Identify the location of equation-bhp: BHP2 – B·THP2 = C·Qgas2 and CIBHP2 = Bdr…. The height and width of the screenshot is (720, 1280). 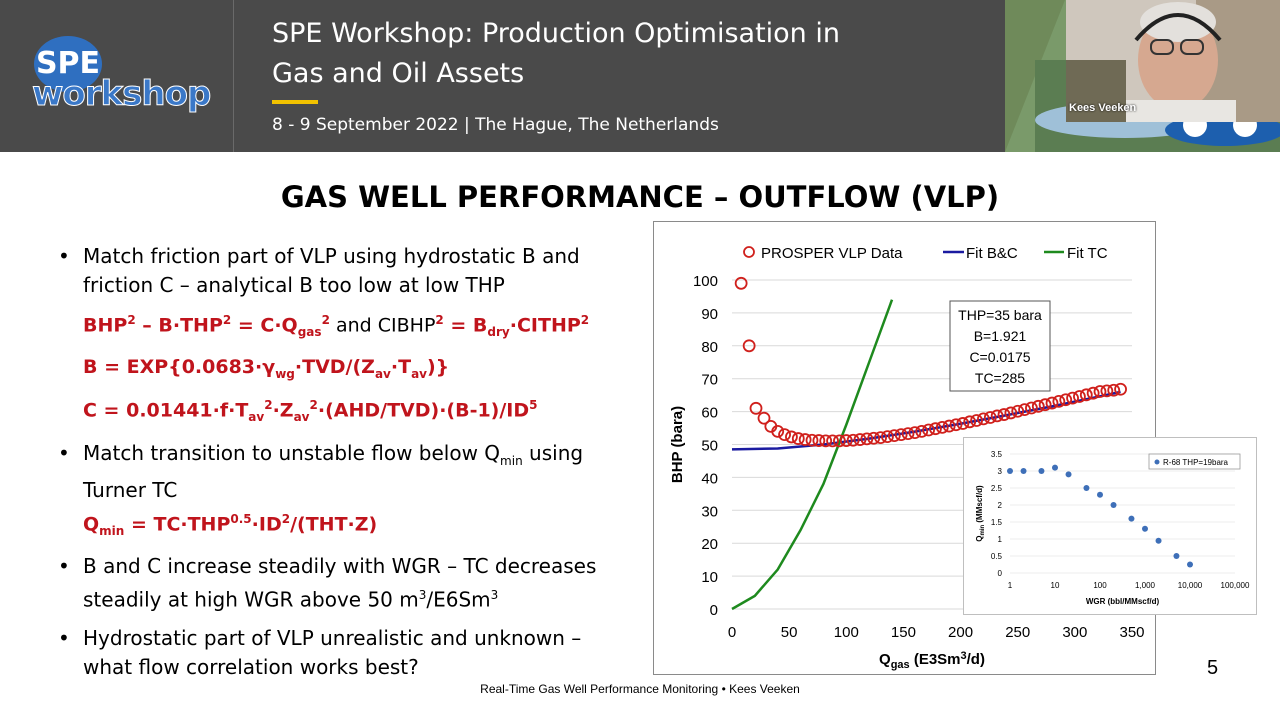
(336, 326).